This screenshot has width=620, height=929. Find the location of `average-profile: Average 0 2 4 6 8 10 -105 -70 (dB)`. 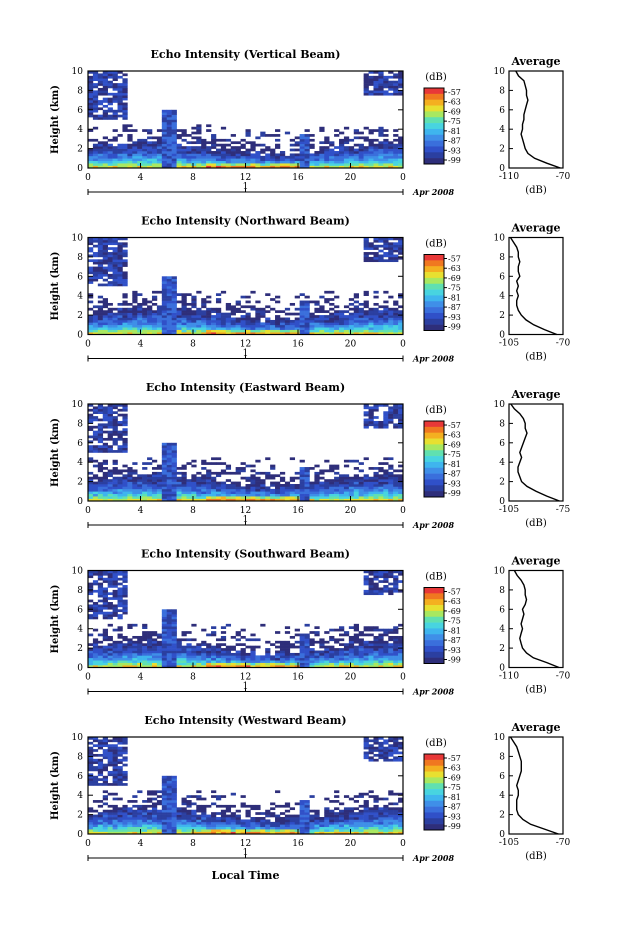

average-profile: Average 0 2 4 6 8 10 -105 -70 (dB) is located at coordinates (532, 292).